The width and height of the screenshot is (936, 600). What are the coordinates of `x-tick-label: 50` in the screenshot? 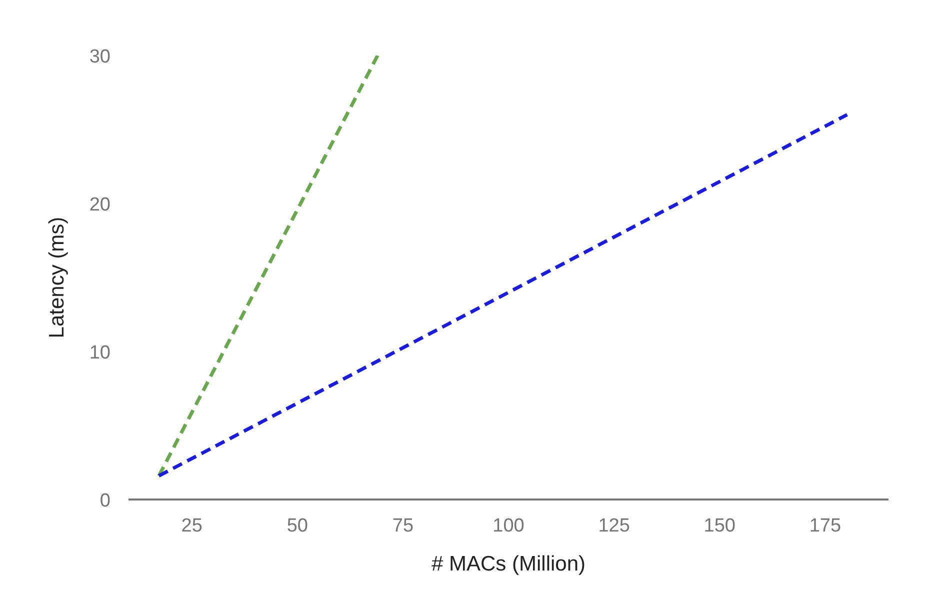 It's located at (297, 526).